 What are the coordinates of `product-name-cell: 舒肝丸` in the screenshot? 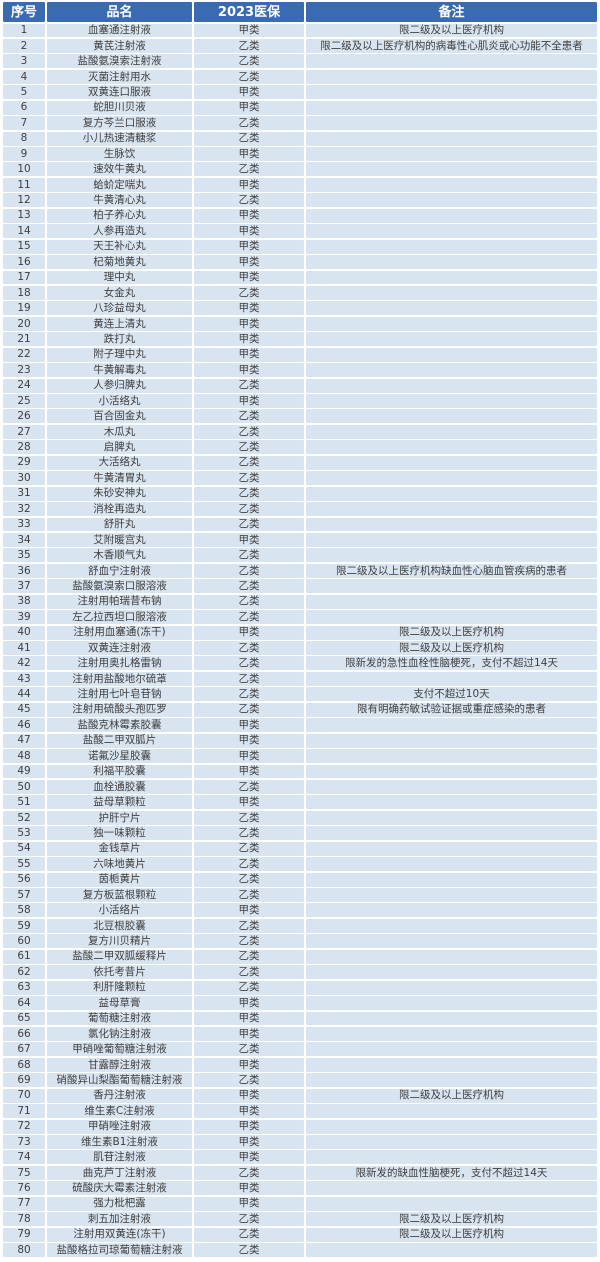 It's located at (119, 524).